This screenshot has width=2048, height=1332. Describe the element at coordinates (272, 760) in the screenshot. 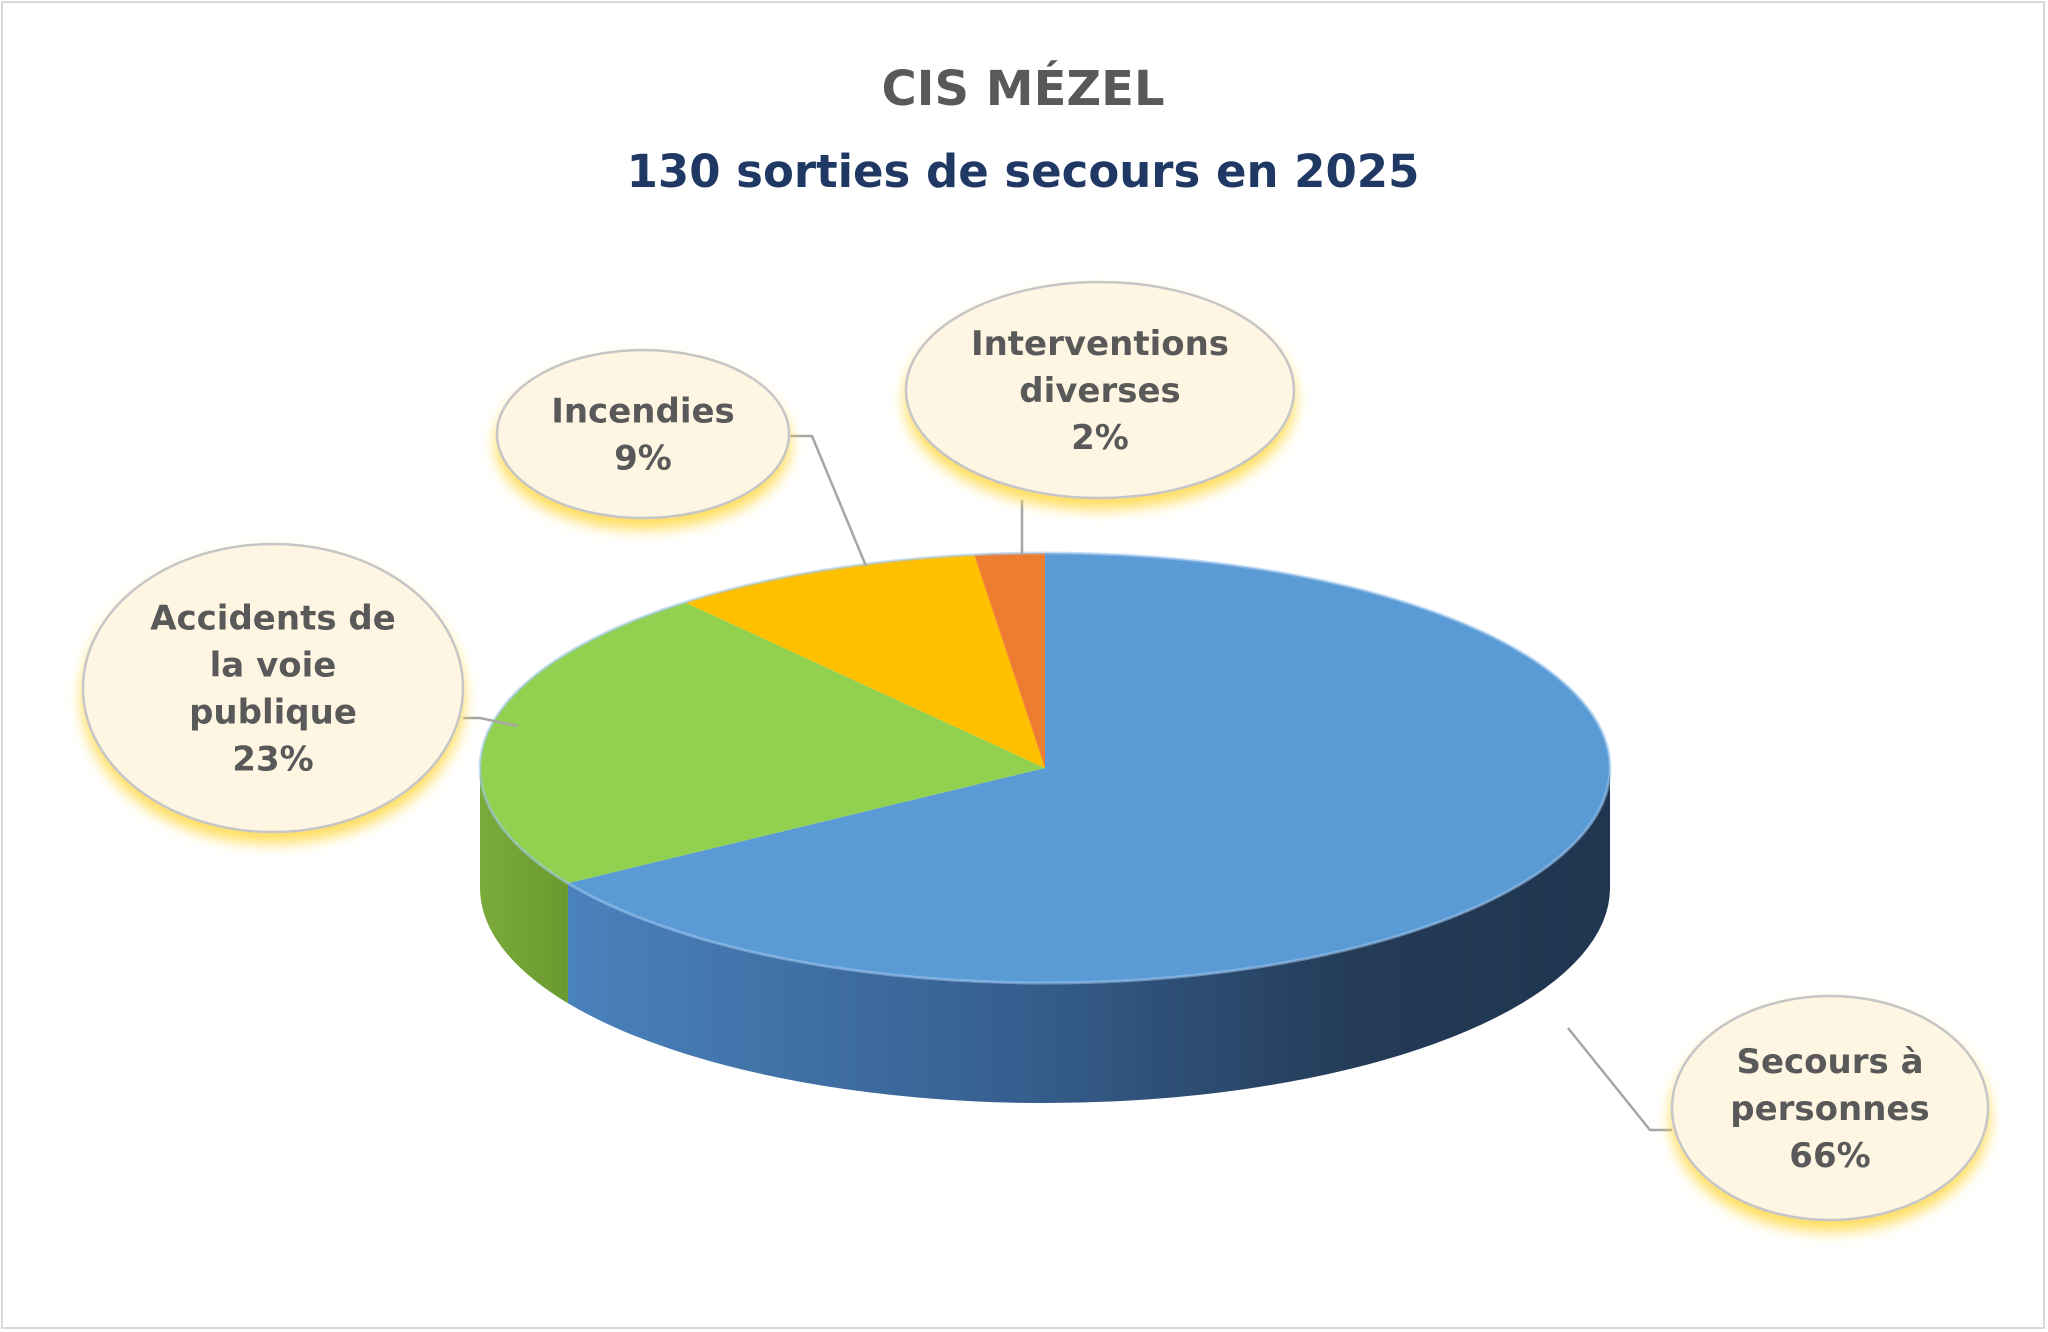

I see `slice-percent-1: 23%` at that location.